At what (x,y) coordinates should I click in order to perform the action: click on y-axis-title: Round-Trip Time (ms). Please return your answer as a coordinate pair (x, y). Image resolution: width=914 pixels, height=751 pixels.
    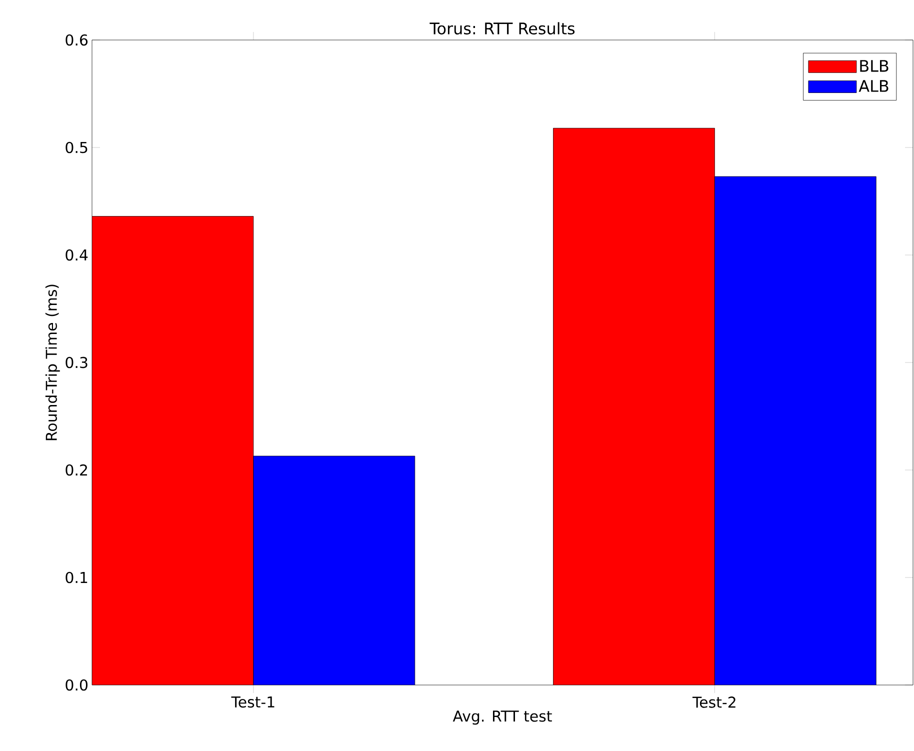
    Looking at the image, I should click on (52, 362).